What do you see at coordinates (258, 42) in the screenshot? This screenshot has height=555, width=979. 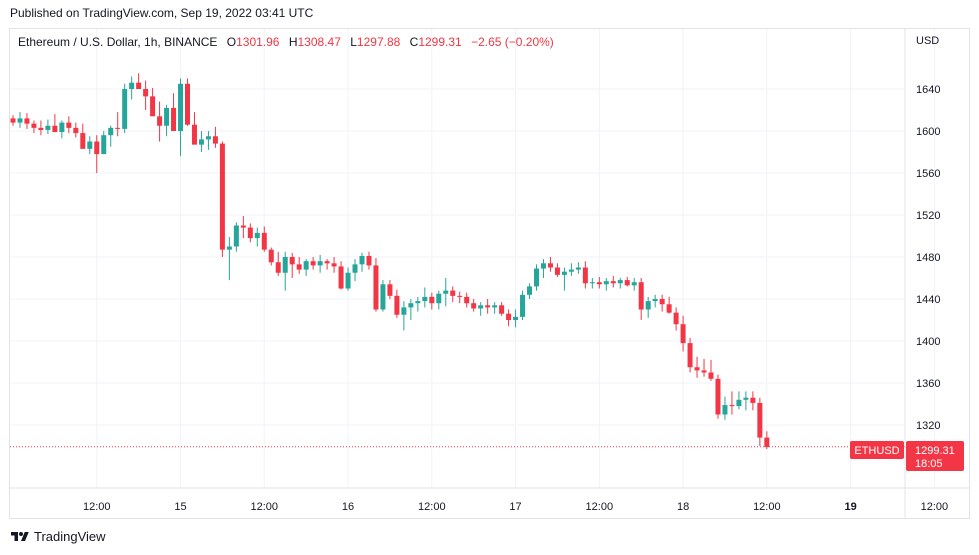 I see `legend-open-value: 1301.96` at bounding box center [258, 42].